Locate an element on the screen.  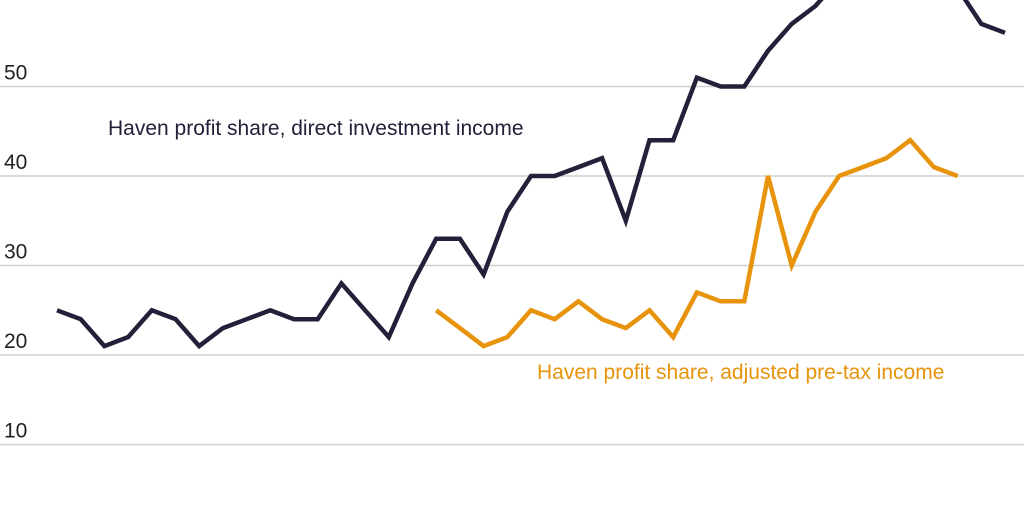
y-tick-label-0: 0 is located at coordinates (10, 510).